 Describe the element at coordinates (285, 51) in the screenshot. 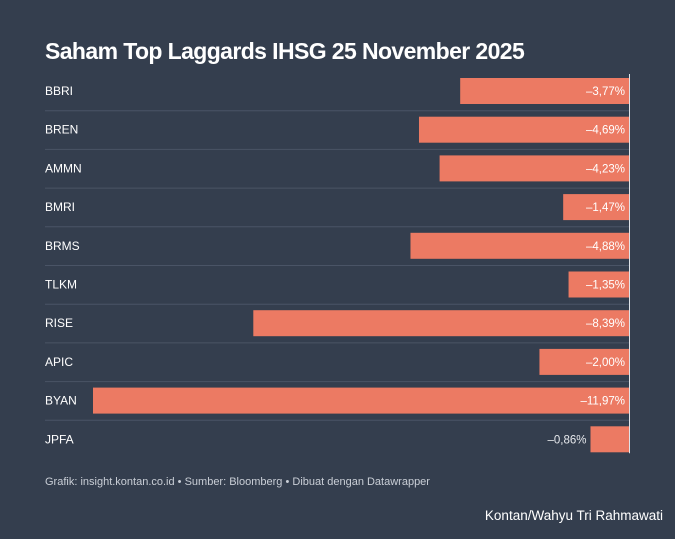

I see `chart-title: Saham Top Laggards IHSG 25 November 2025` at that location.